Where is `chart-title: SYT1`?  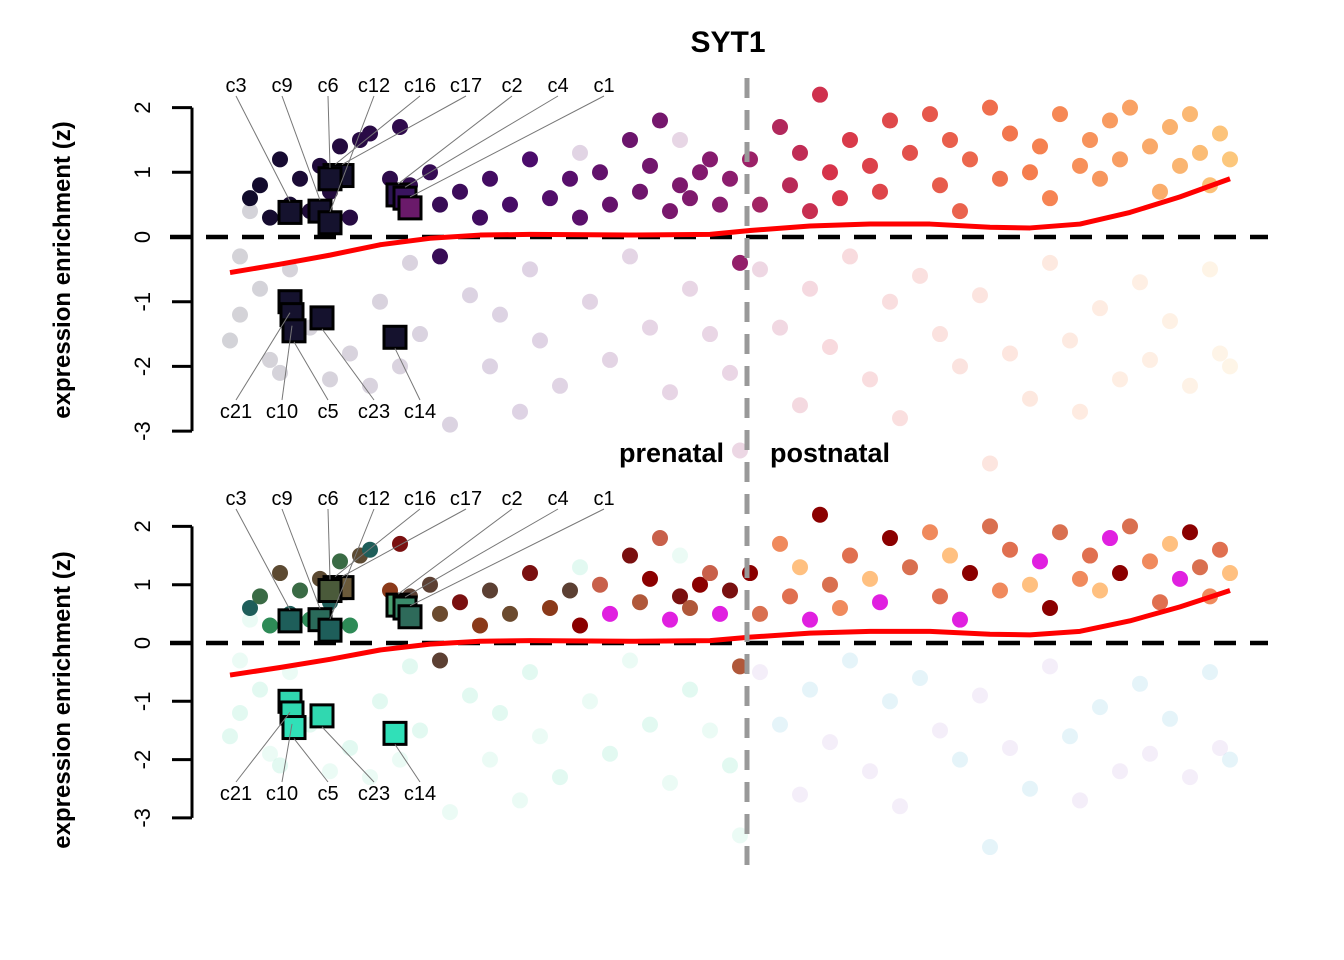
chart-title: SYT1 is located at coordinates (727, 42).